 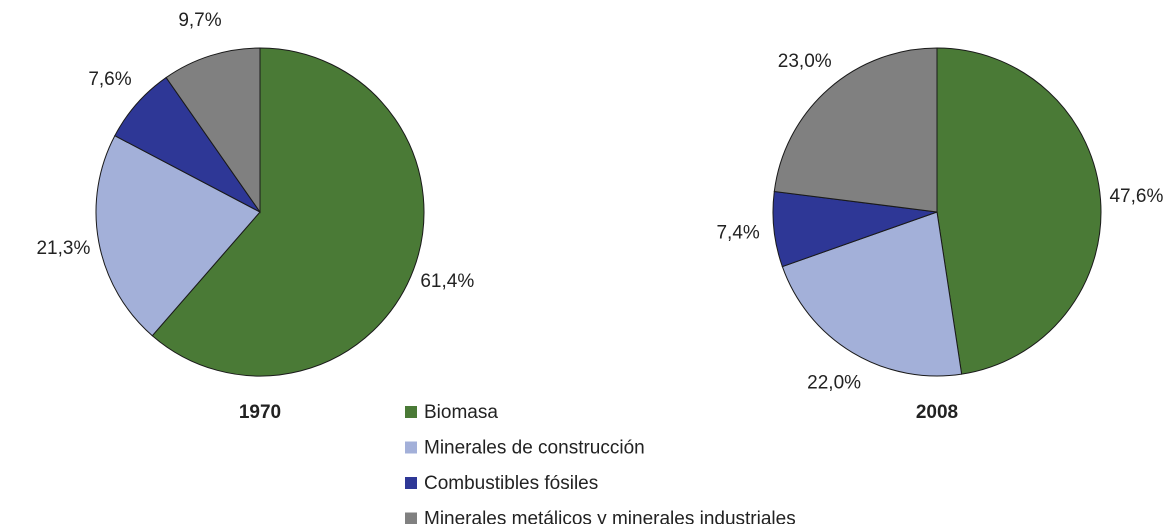 I want to click on value-label: 23,0%, so click(x=805, y=61).